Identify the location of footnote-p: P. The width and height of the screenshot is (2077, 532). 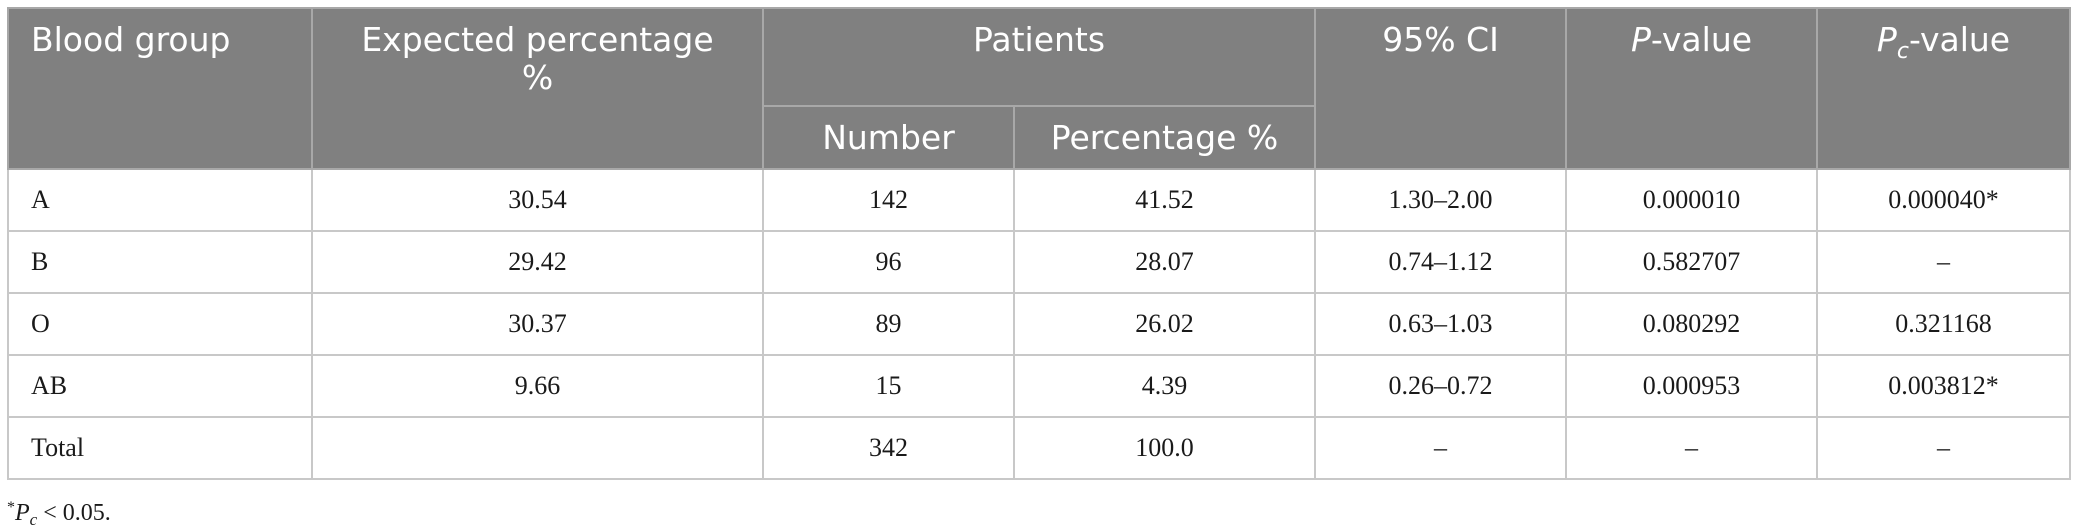
(22, 513).